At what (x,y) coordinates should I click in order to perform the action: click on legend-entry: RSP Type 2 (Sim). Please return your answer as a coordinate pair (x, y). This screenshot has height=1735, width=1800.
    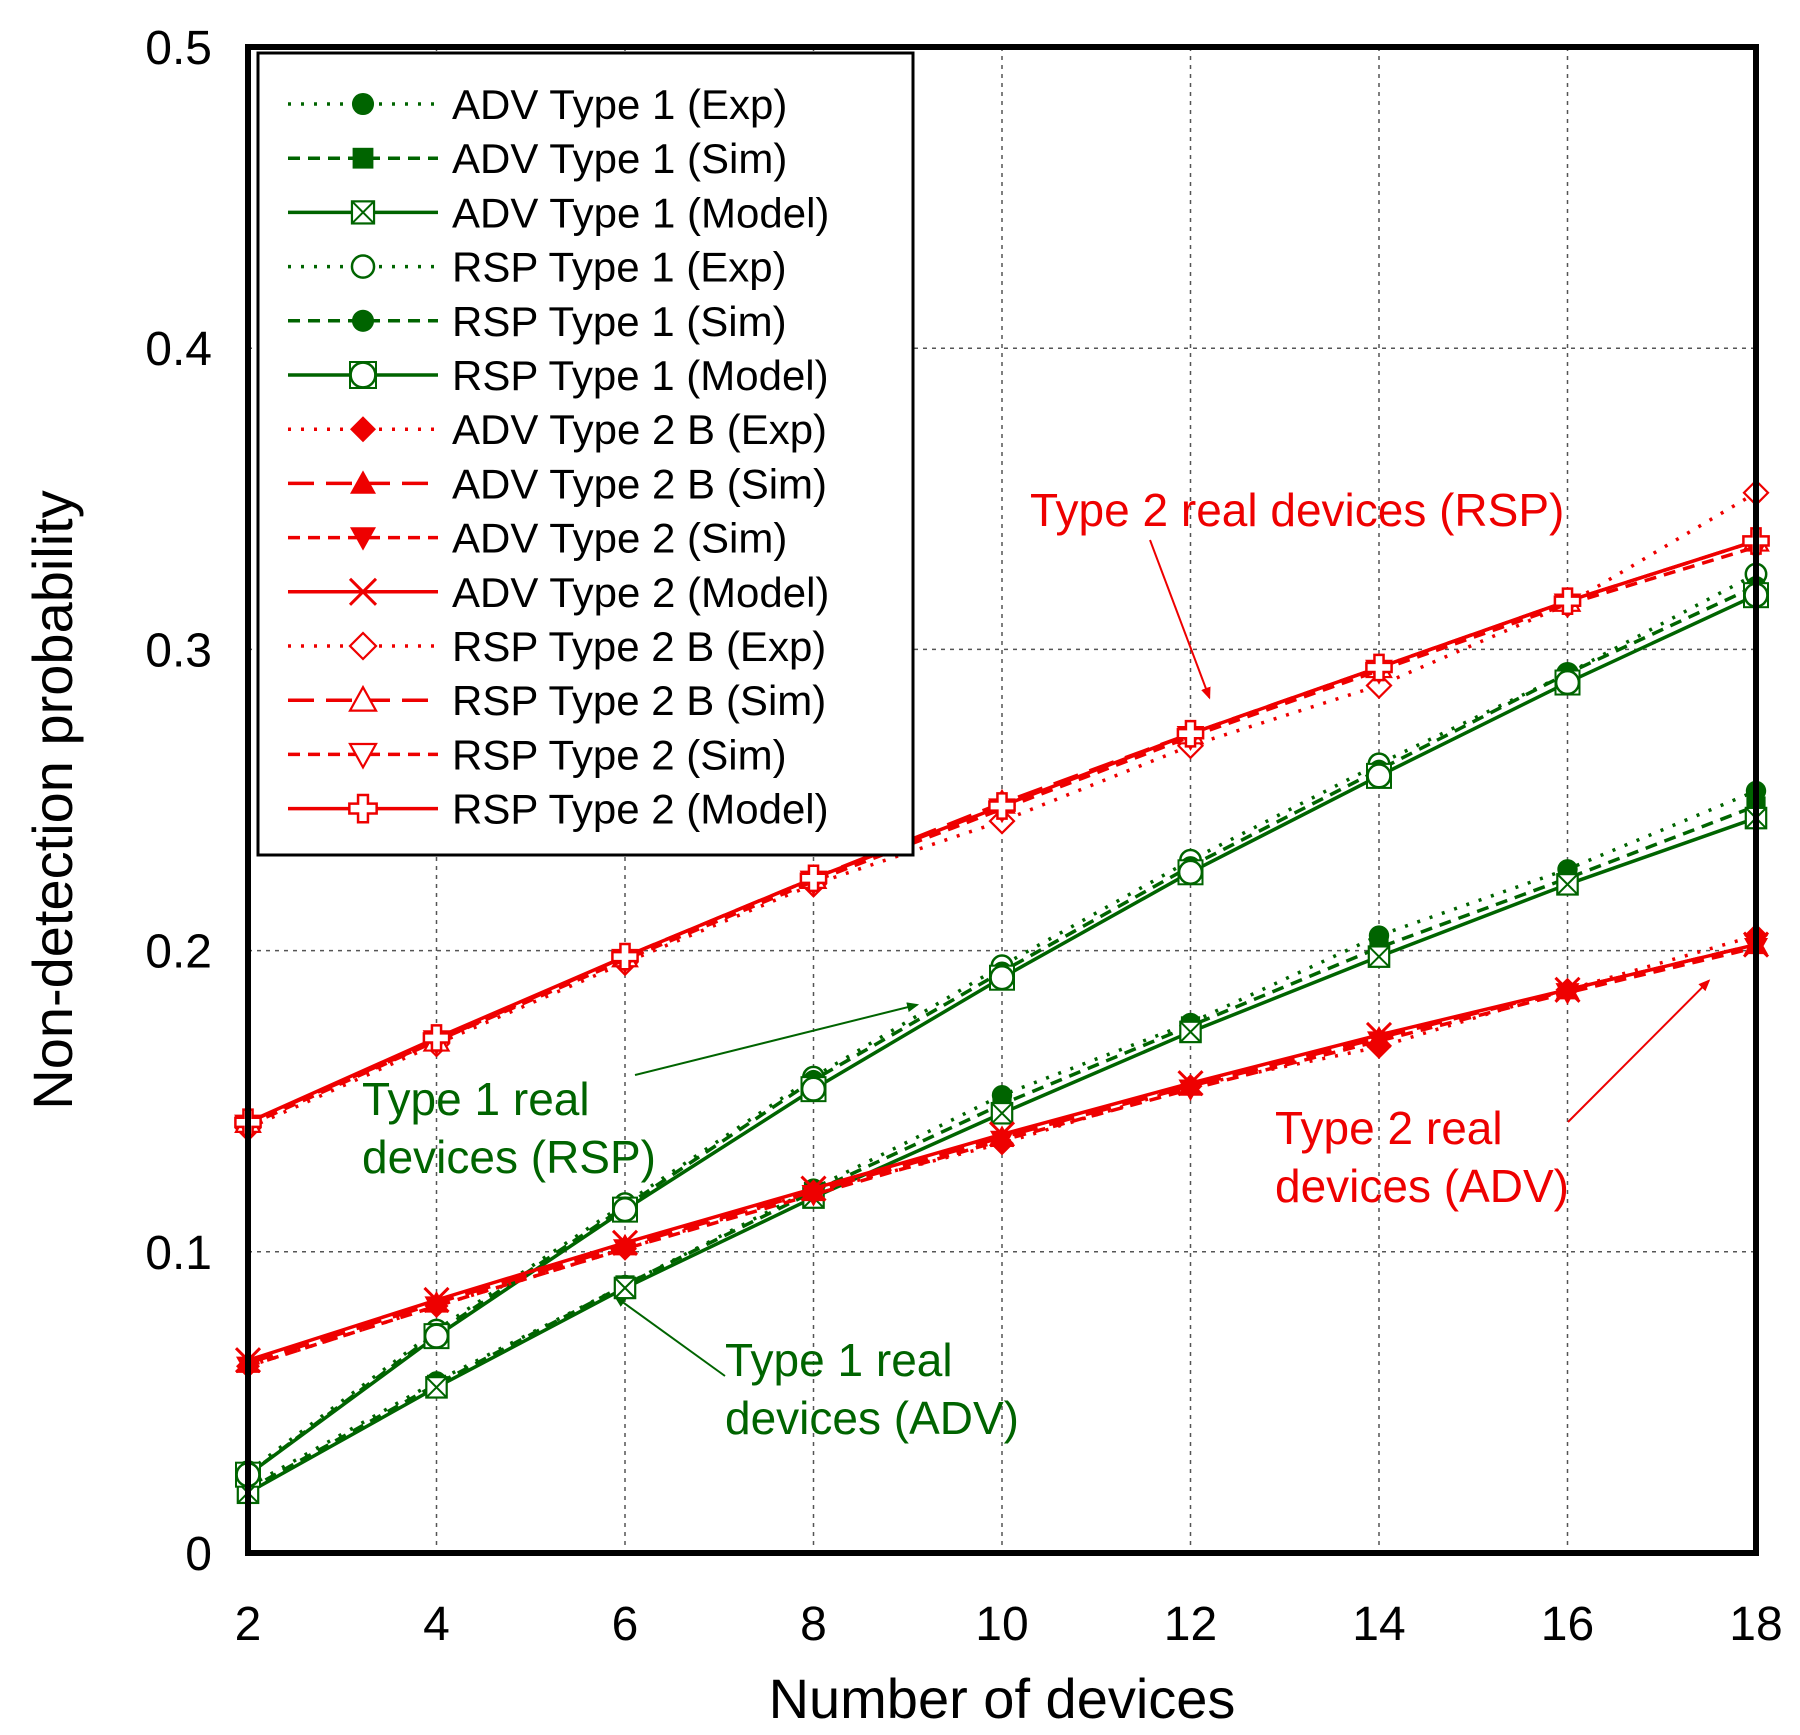
    Looking at the image, I should click on (537, 754).